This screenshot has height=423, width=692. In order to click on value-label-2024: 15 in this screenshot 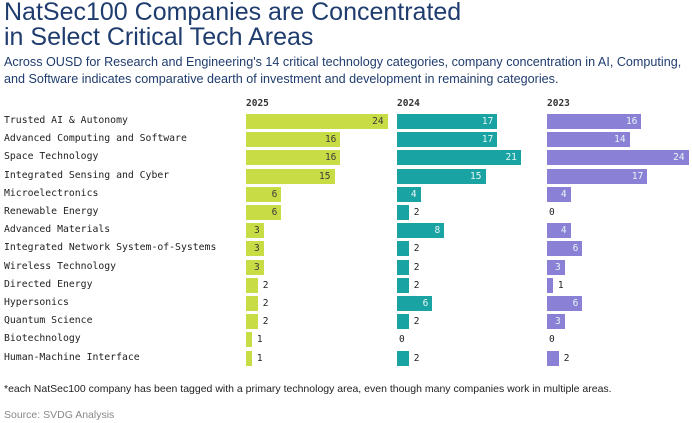, I will do `click(476, 176)`.